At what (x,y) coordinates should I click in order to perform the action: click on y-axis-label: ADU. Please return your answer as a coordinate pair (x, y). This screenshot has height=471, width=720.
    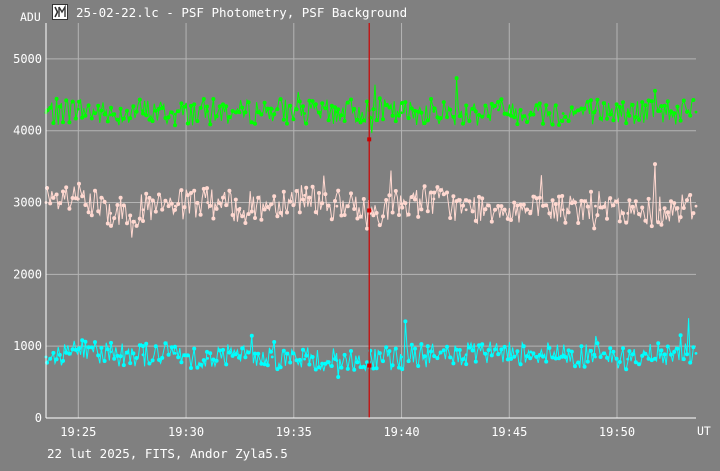
    Looking at the image, I should click on (30, 17).